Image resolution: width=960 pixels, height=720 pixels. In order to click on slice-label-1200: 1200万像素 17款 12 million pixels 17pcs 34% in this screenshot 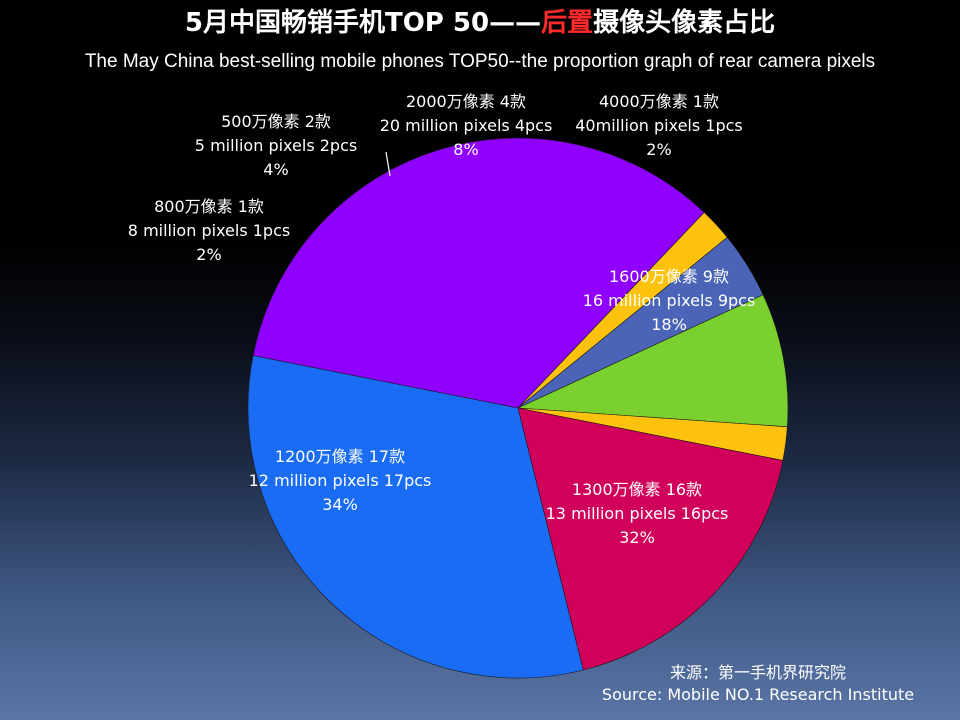, I will do `click(340, 481)`.